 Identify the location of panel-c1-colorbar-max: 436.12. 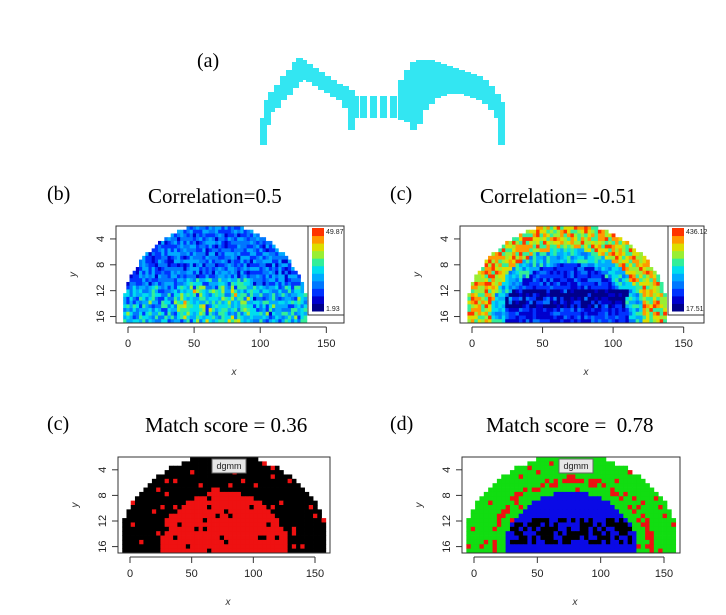
(697, 232).